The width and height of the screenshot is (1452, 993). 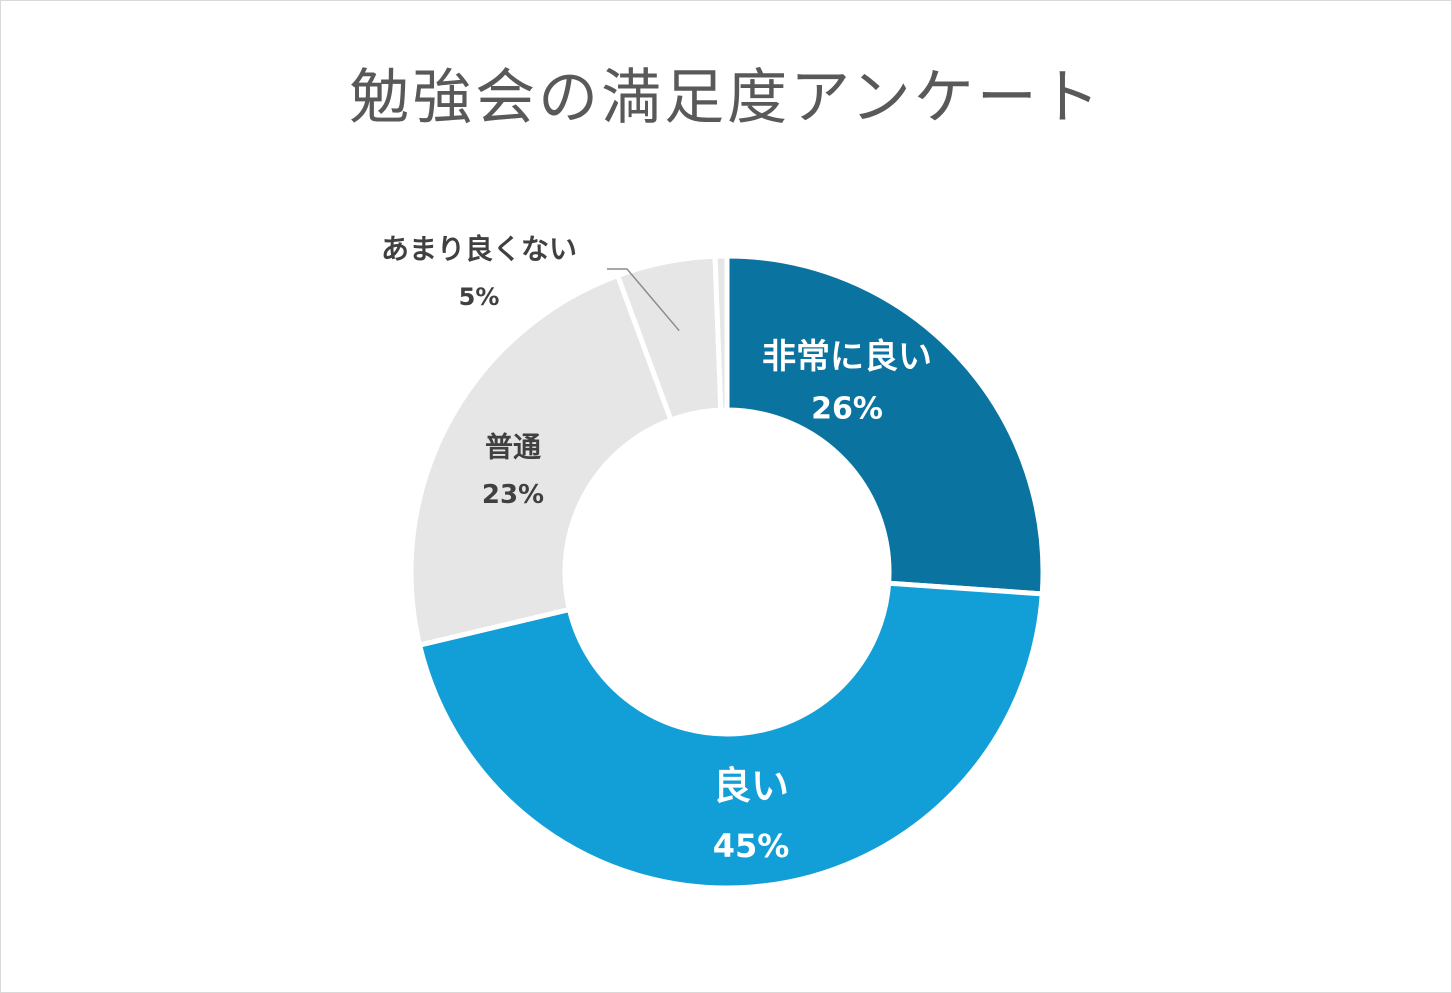 I want to click on slice-value-label-3: 23%, so click(x=513, y=495).